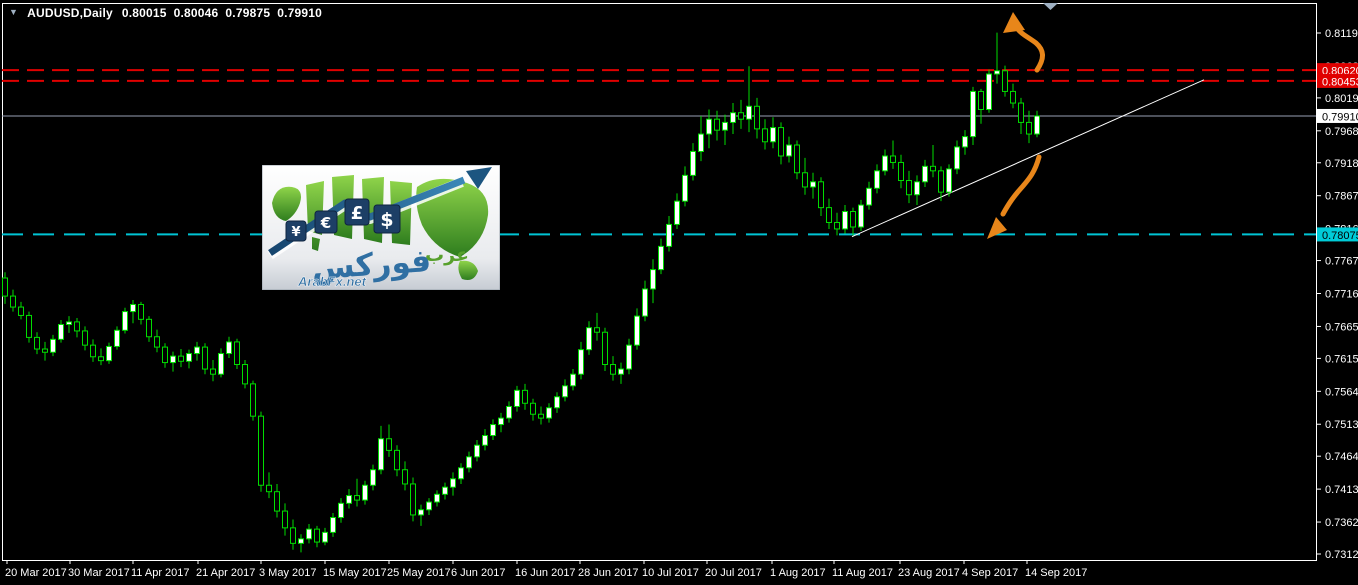 The height and width of the screenshot is (585, 1358). Describe the element at coordinates (1337, 70) in the screenshot. I see `resistance-upper-price-tag` at that location.